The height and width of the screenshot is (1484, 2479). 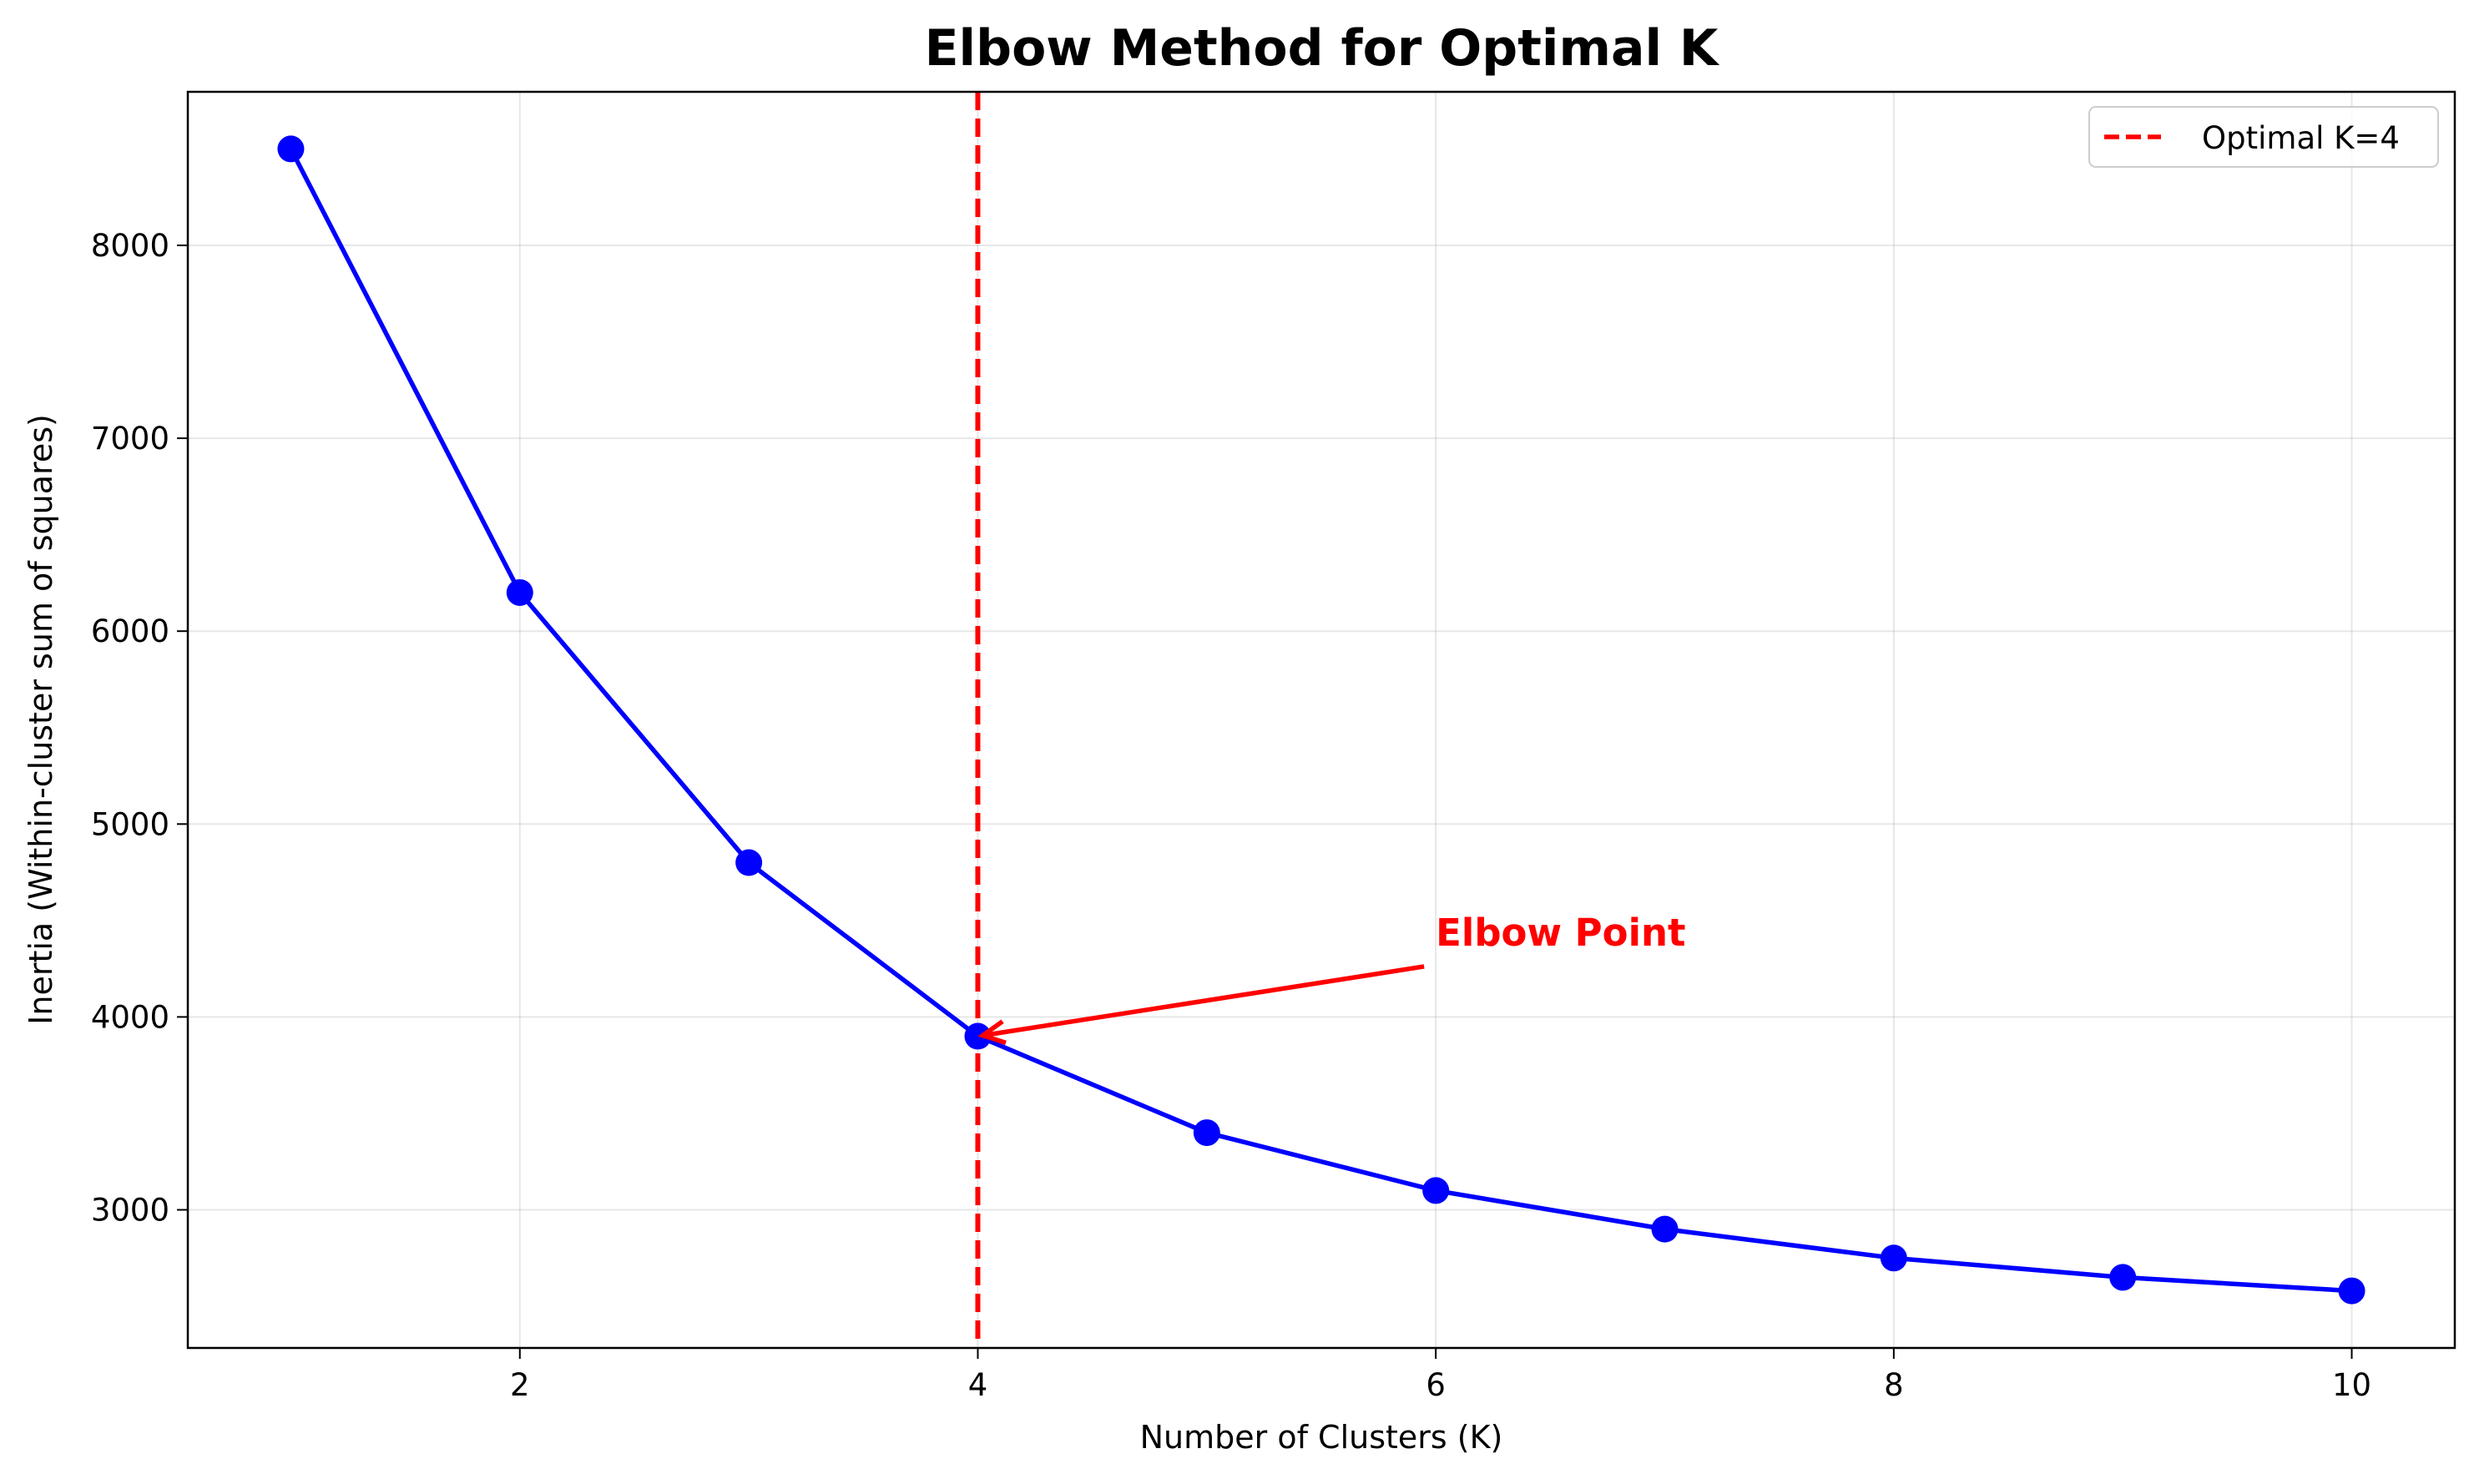 What do you see at coordinates (1321, 1437) in the screenshot?
I see `x-axis-label: Number of Clusters (K)` at bounding box center [1321, 1437].